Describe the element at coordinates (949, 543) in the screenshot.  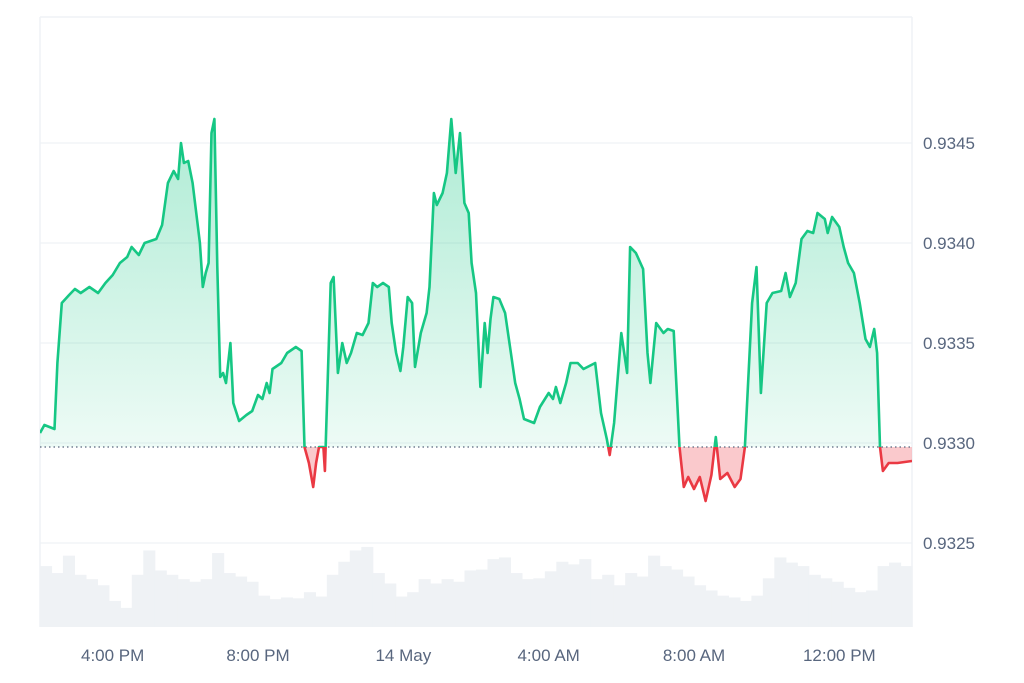
I see `y-tick-label: 0.9325` at that location.